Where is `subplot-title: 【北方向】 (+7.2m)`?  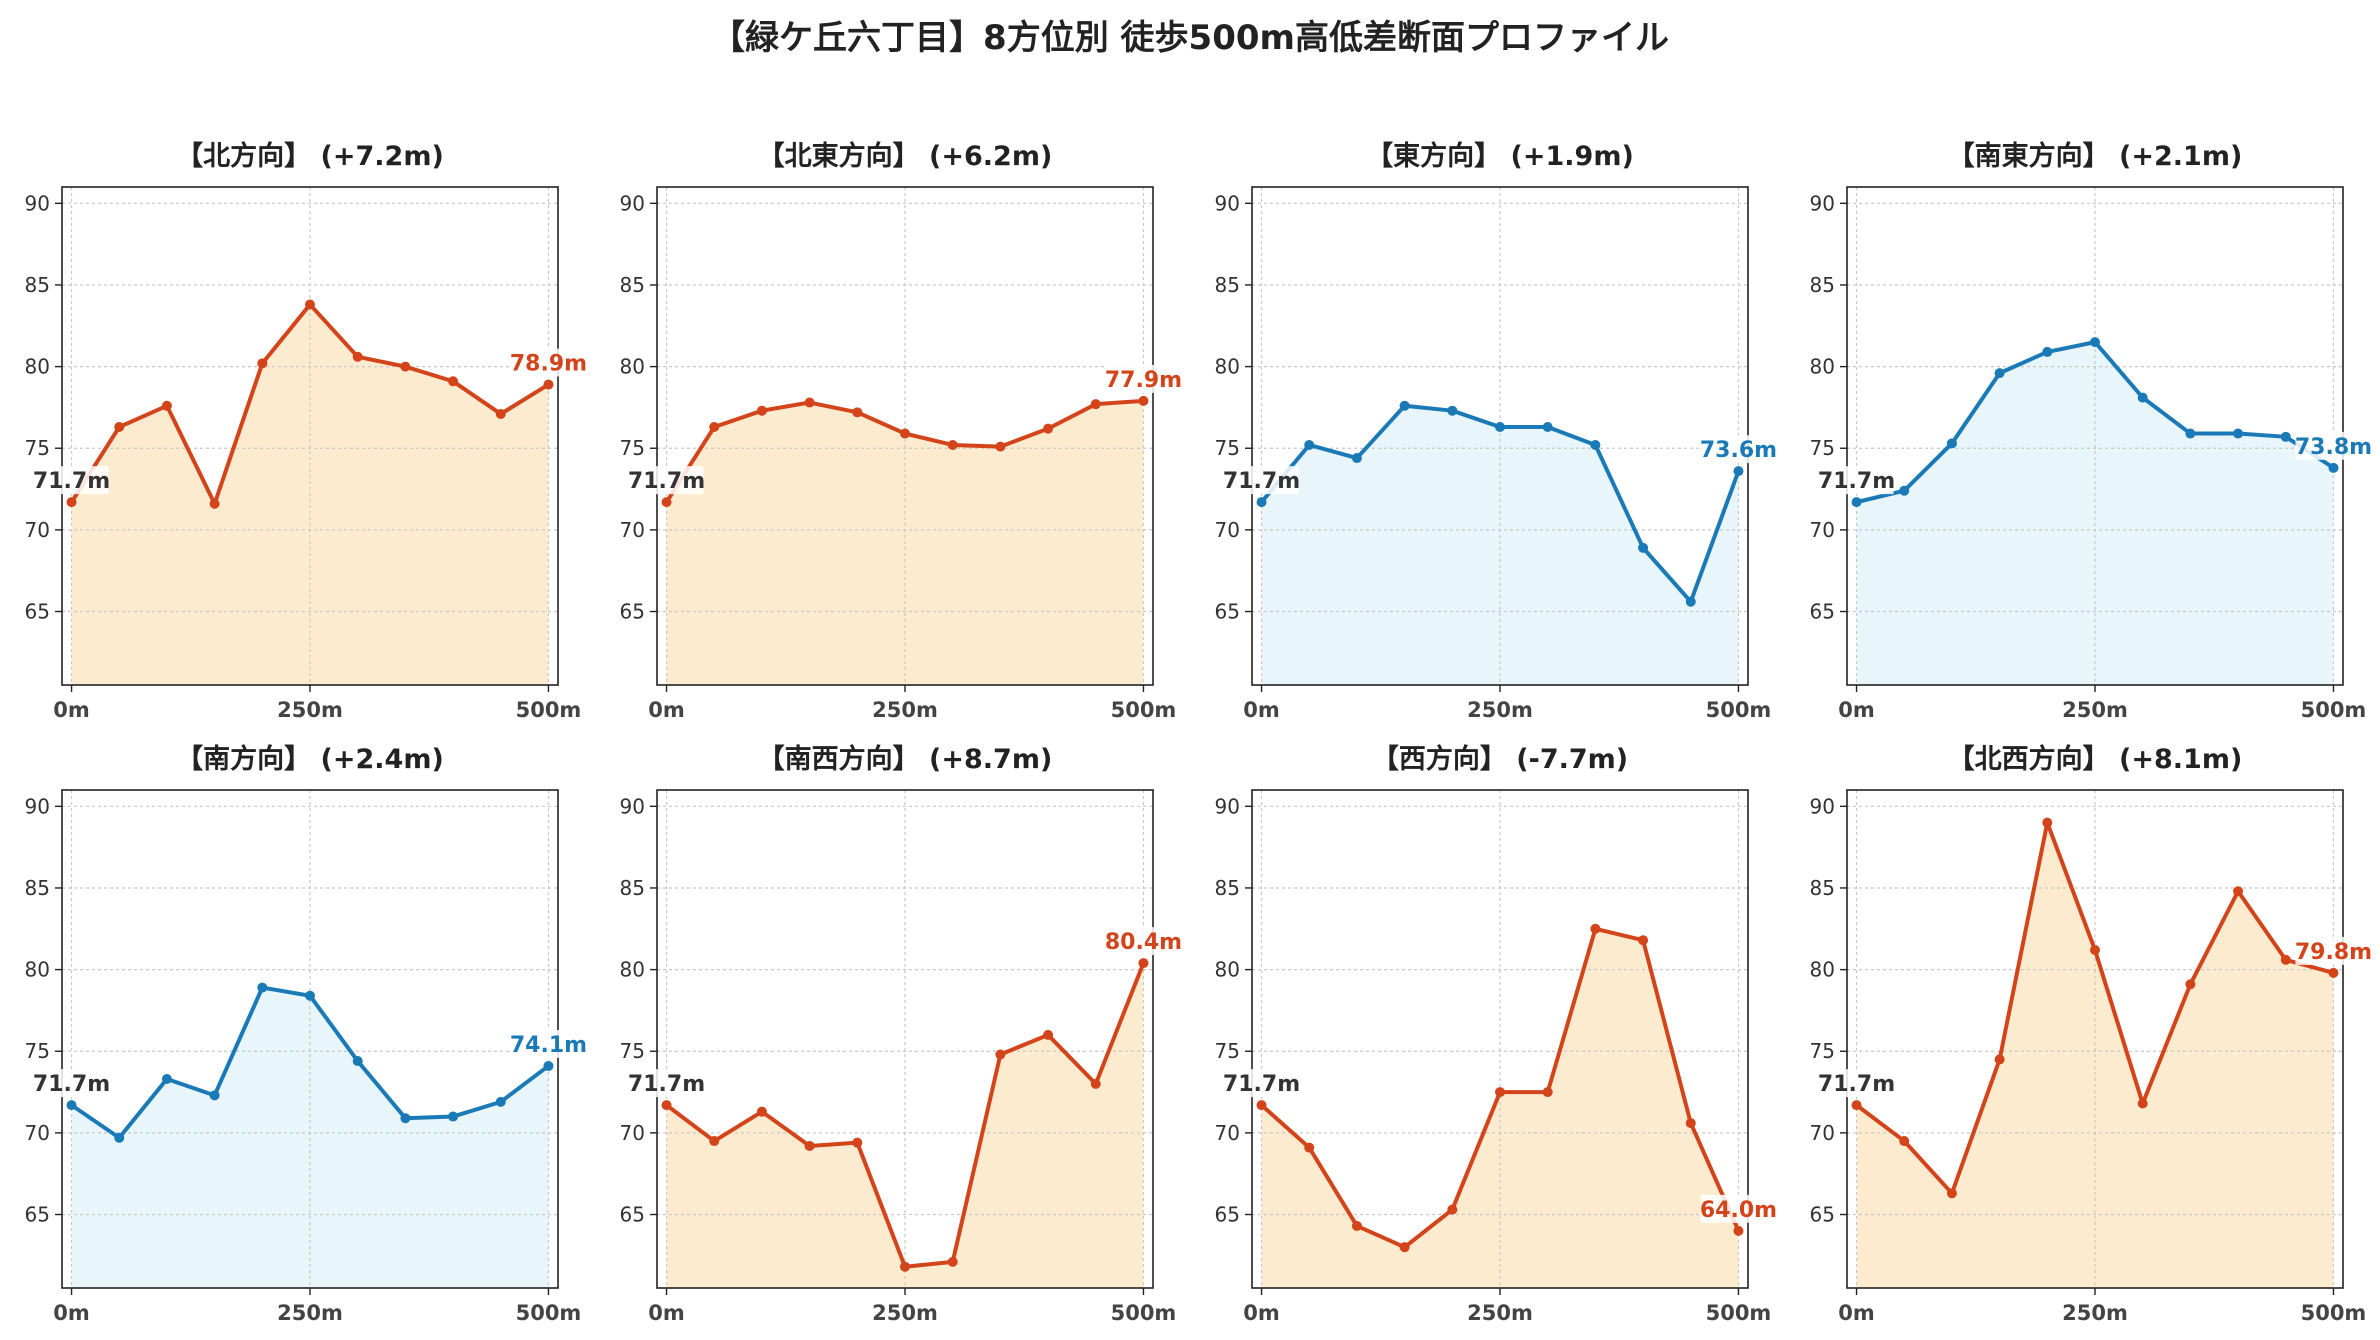
subplot-title: 【北方向】 (+7.2m) is located at coordinates (310, 156).